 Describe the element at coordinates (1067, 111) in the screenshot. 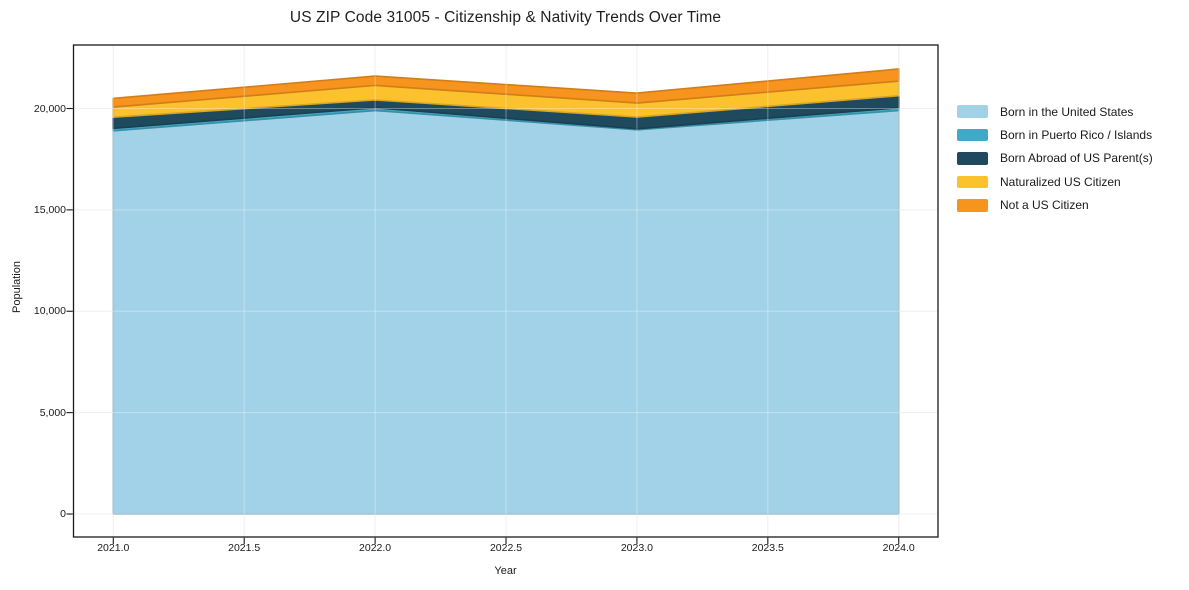

I see `legend-label: Born in the United States` at that location.